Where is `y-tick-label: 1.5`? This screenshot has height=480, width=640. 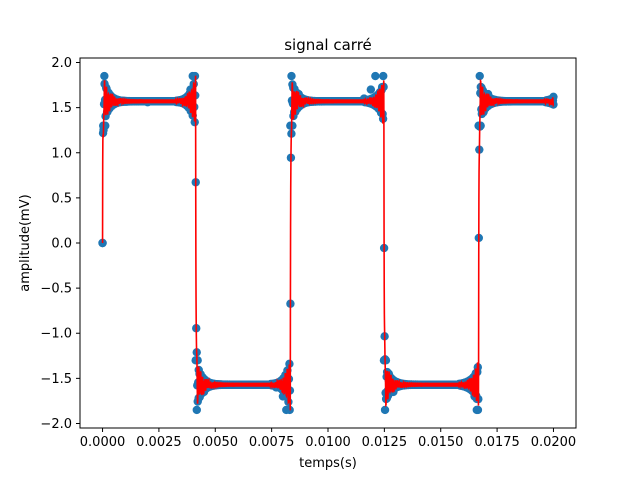
y-tick-label: 1.5 is located at coordinates (61, 108).